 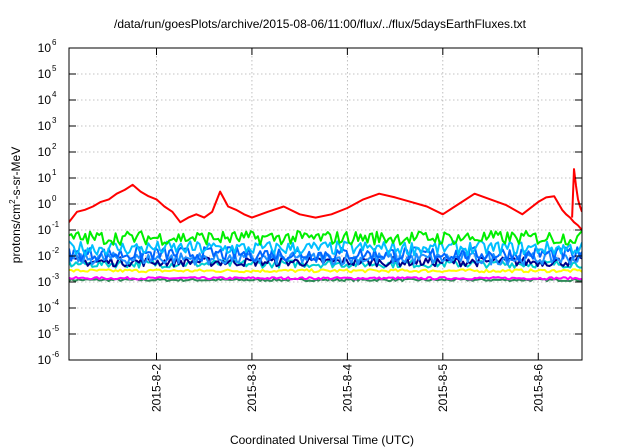 I want to click on x-axis-label: Coordinated Universal Time (UTC), so click(x=322, y=440).